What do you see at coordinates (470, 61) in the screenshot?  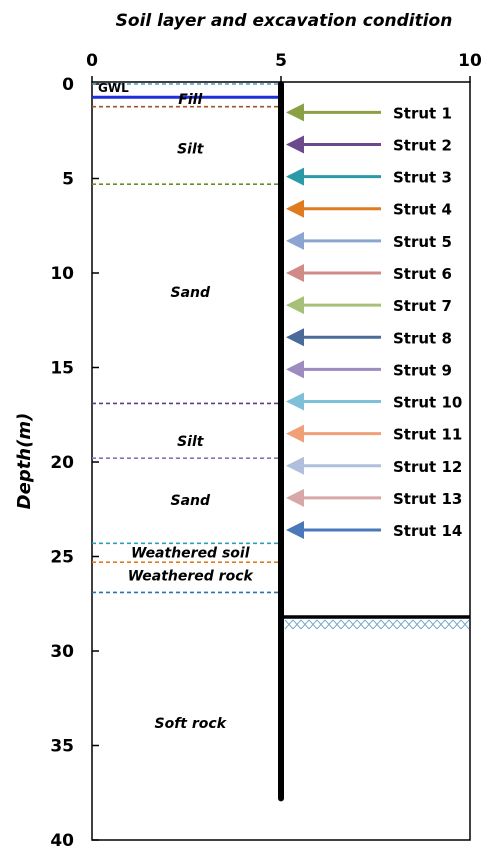 I see `x-tick-label: 10` at bounding box center [470, 61].